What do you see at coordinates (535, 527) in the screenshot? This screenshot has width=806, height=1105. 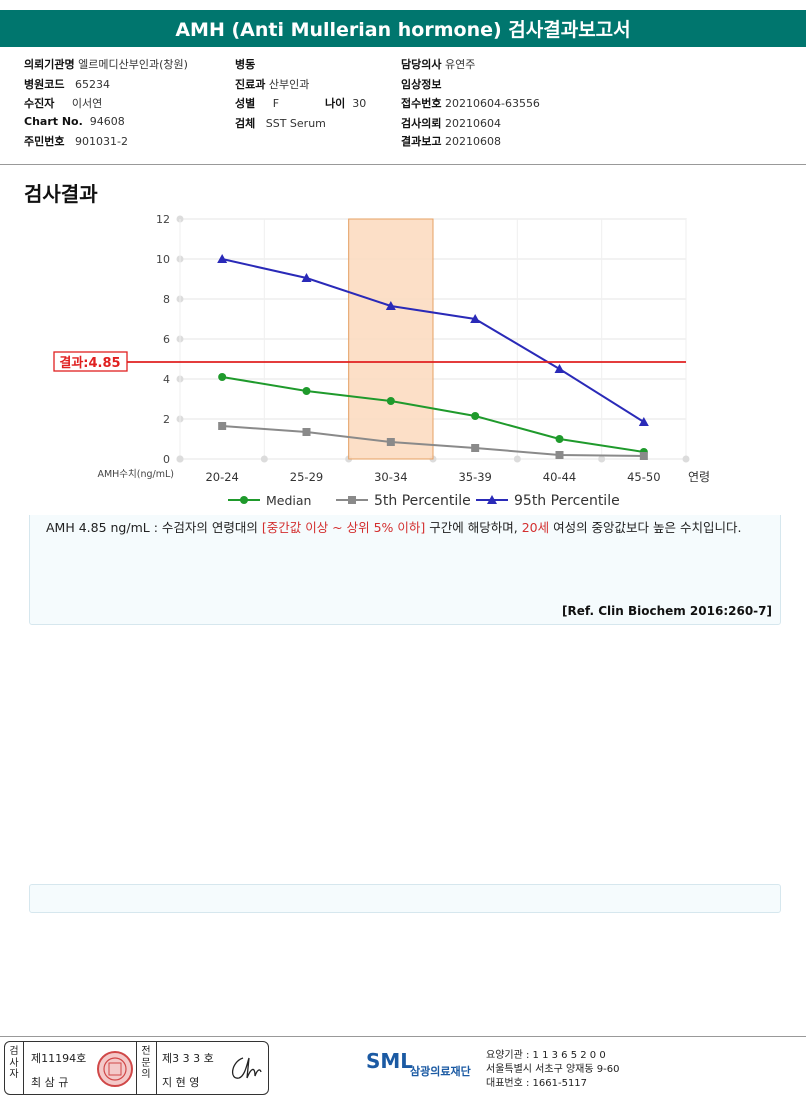 I see `desc-age: 20세` at bounding box center [535, 527].